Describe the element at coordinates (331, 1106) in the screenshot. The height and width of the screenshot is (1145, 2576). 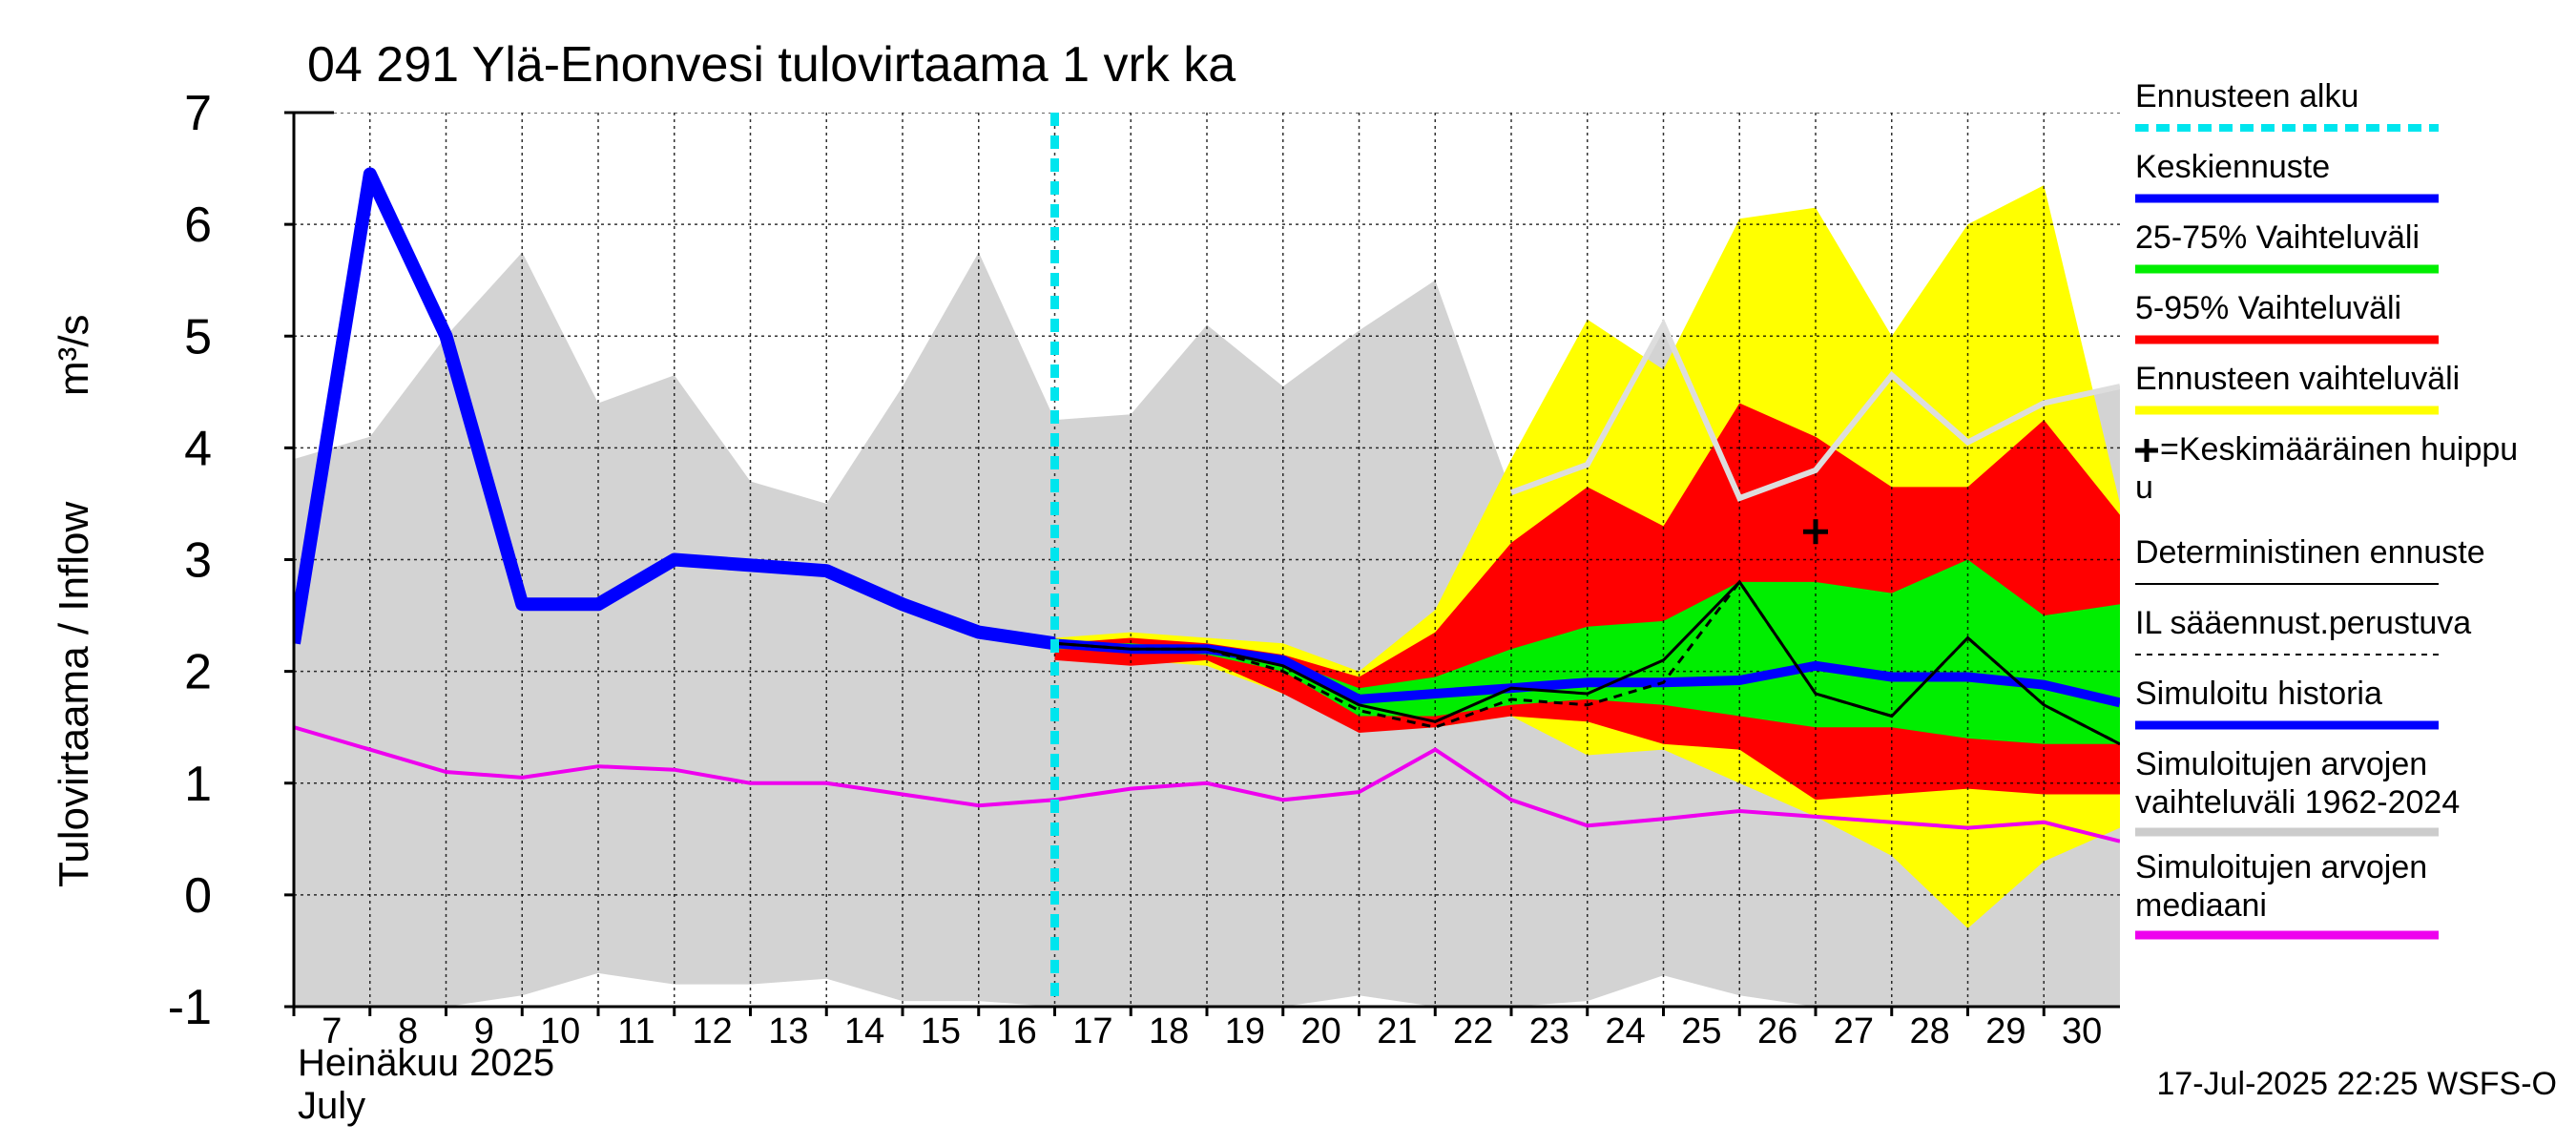
I see `month-label-en: July` at that location.